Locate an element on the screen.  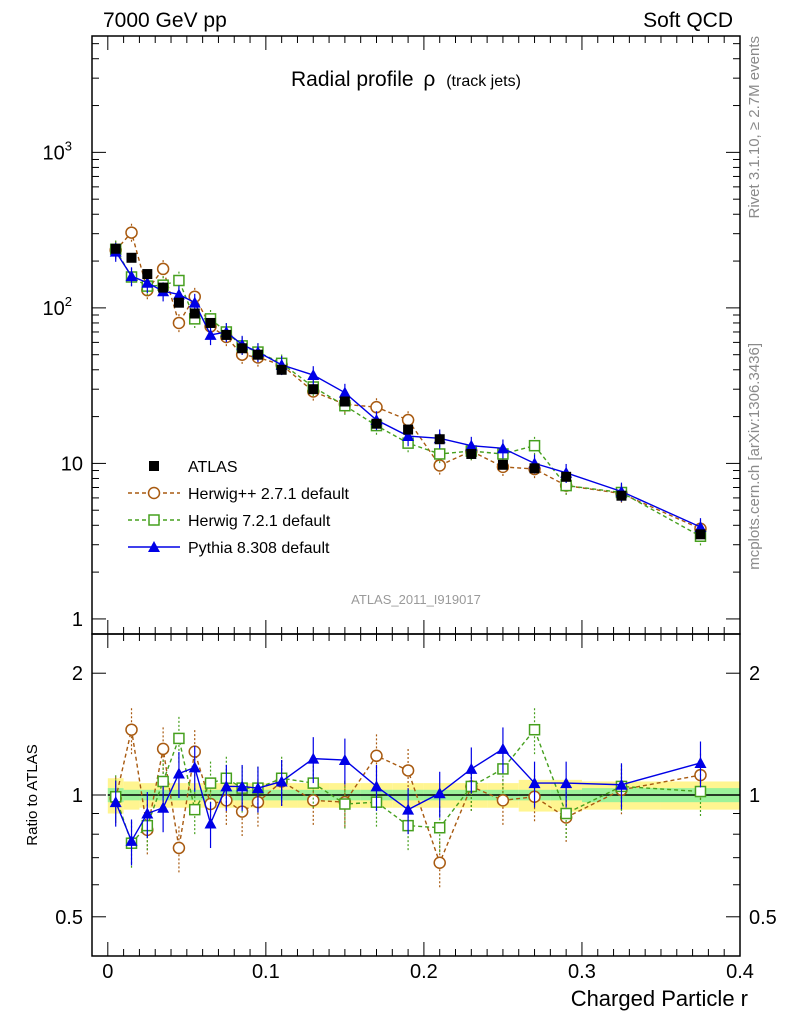
y-tick-label: 10³ is located at coordinates (57, 151).